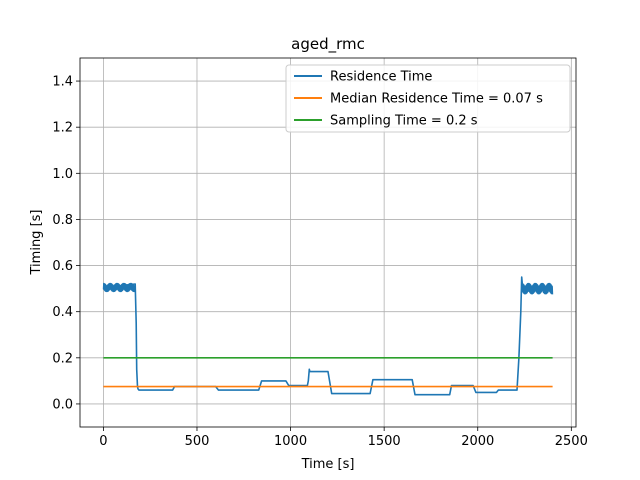  What do you see at coordinates (62, 128) in the screenshot?
I see `y-tick-label: 1.2` at bounding box center [62, 128].